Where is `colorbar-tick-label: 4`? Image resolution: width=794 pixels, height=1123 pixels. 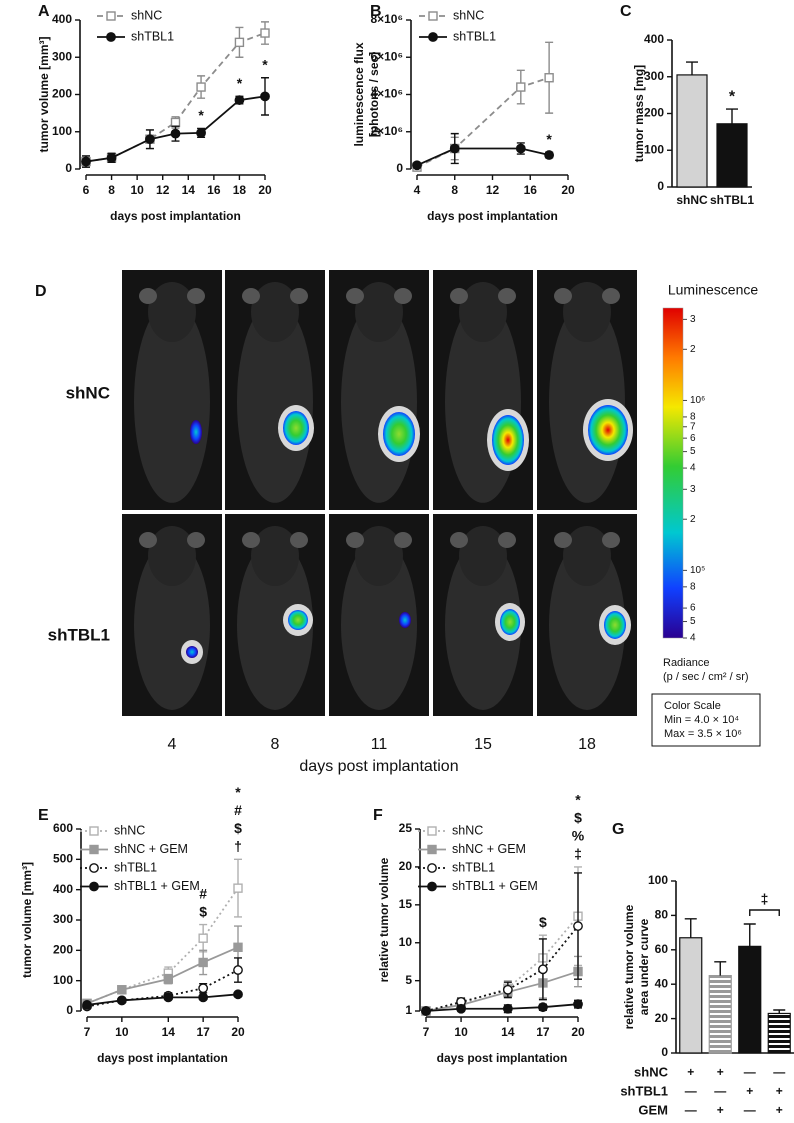 colorbar-tick-label: 4 is located at coordinates (693, 638).